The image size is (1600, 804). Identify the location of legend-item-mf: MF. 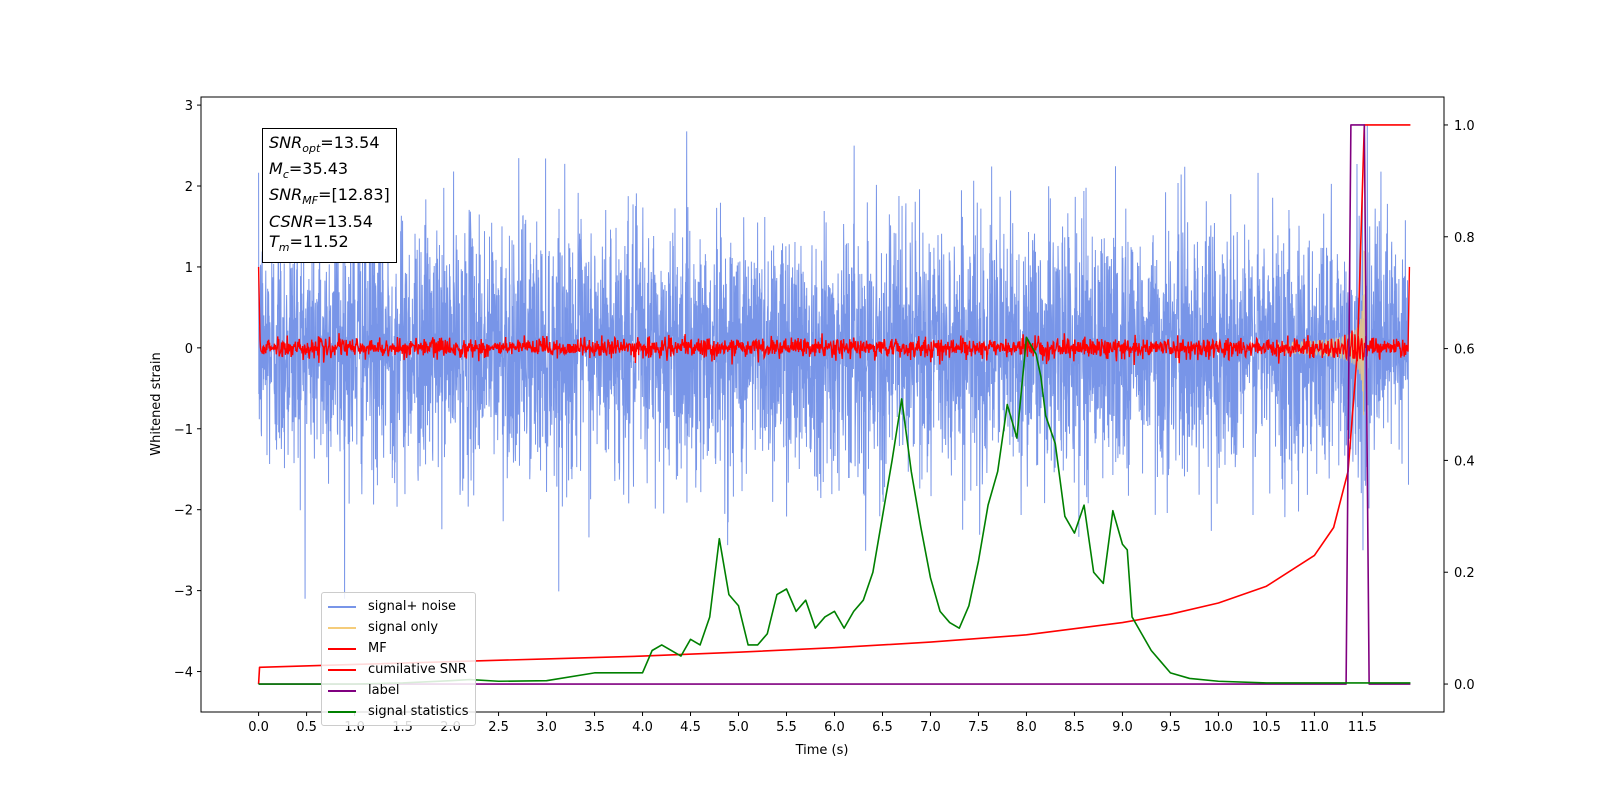
(398, 648).